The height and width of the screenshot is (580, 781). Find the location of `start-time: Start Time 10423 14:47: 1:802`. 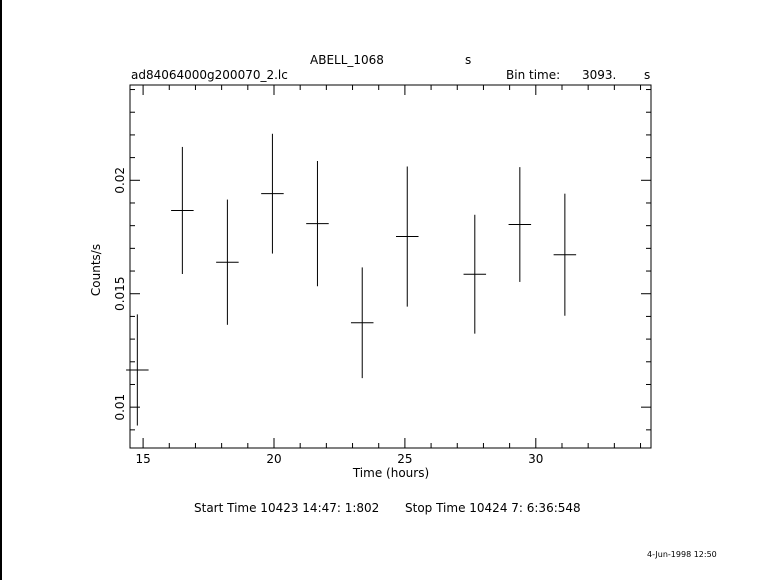

start-time: Start Time 10423 14:47: 1:802 is located at coordinates (286, 508).